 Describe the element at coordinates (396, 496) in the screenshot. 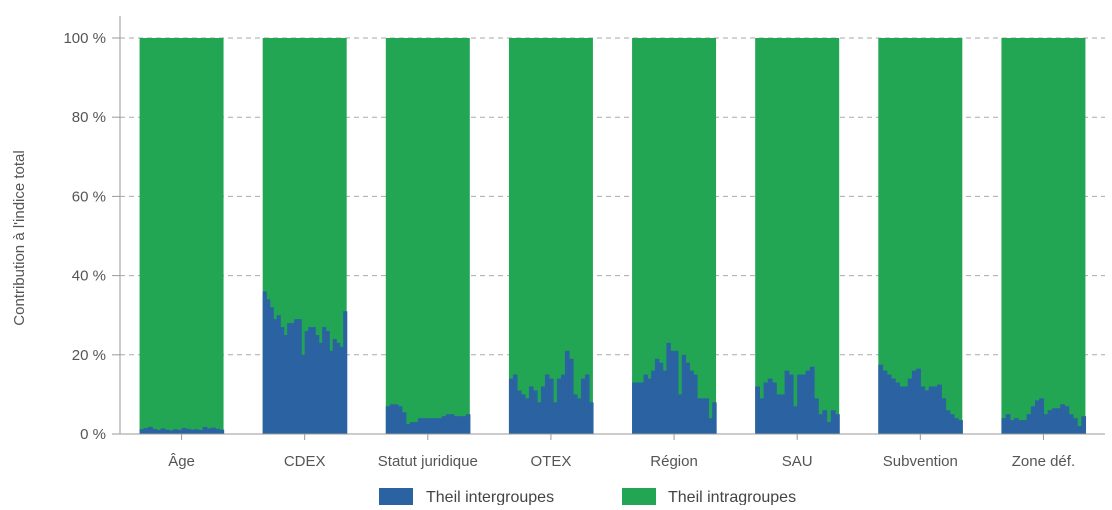

I see `legend-swatch-intergroupes` at that location.